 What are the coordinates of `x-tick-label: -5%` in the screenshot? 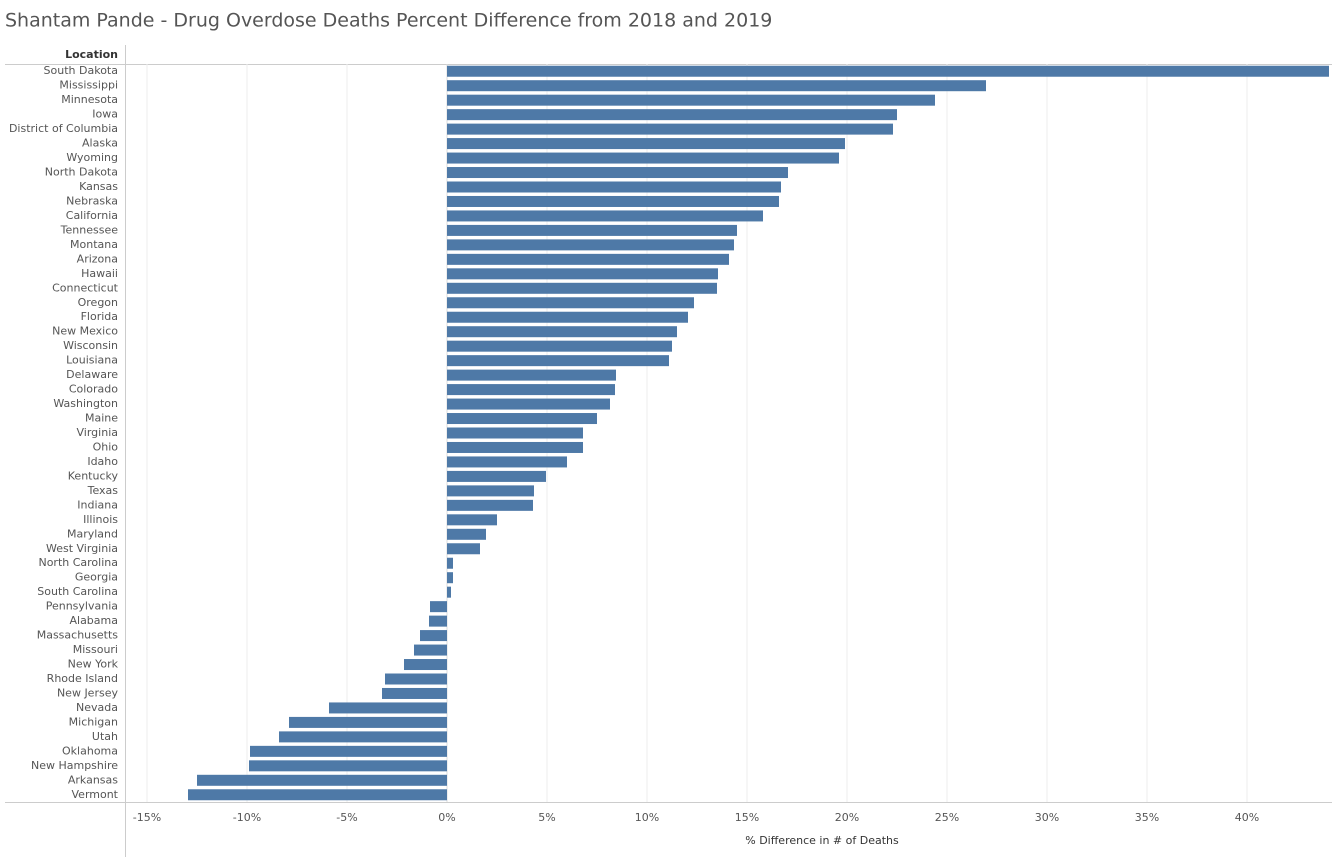 It's located at (346, 817).